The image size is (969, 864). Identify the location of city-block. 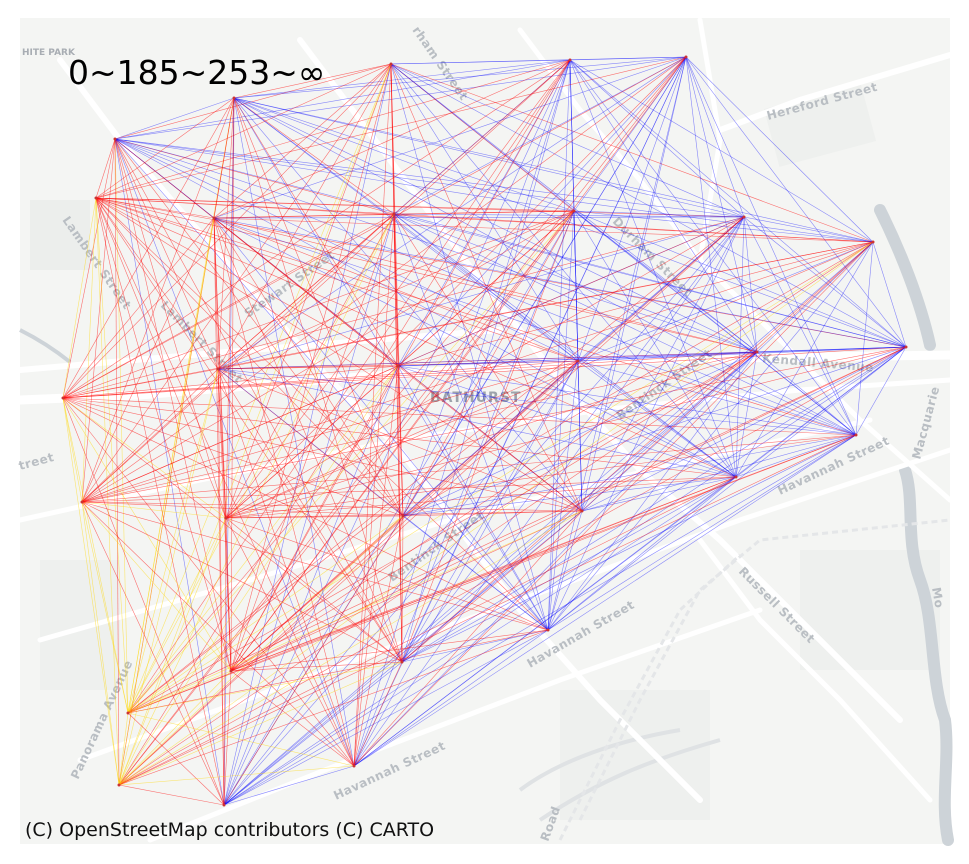
(80, 625).